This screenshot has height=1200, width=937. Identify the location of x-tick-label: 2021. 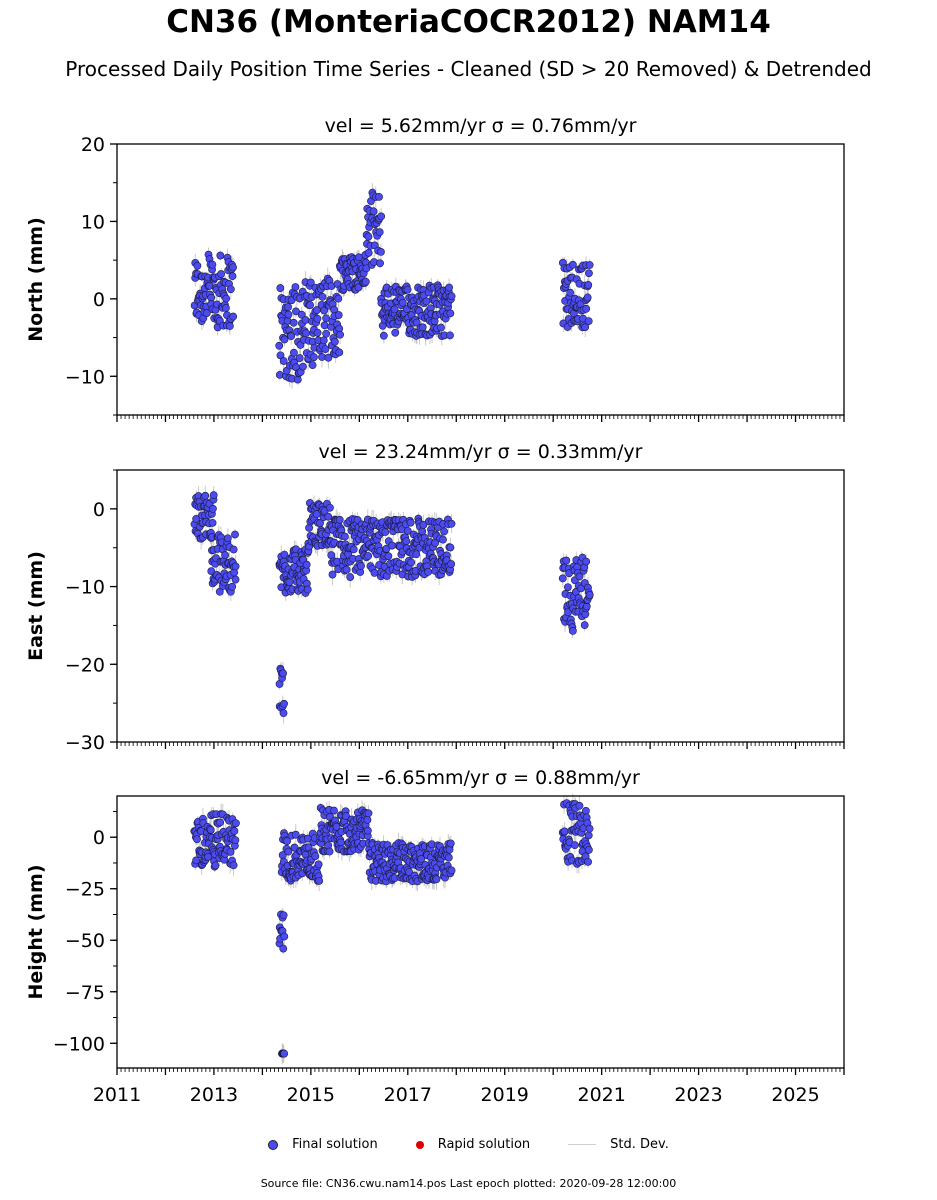
(601, 1095).